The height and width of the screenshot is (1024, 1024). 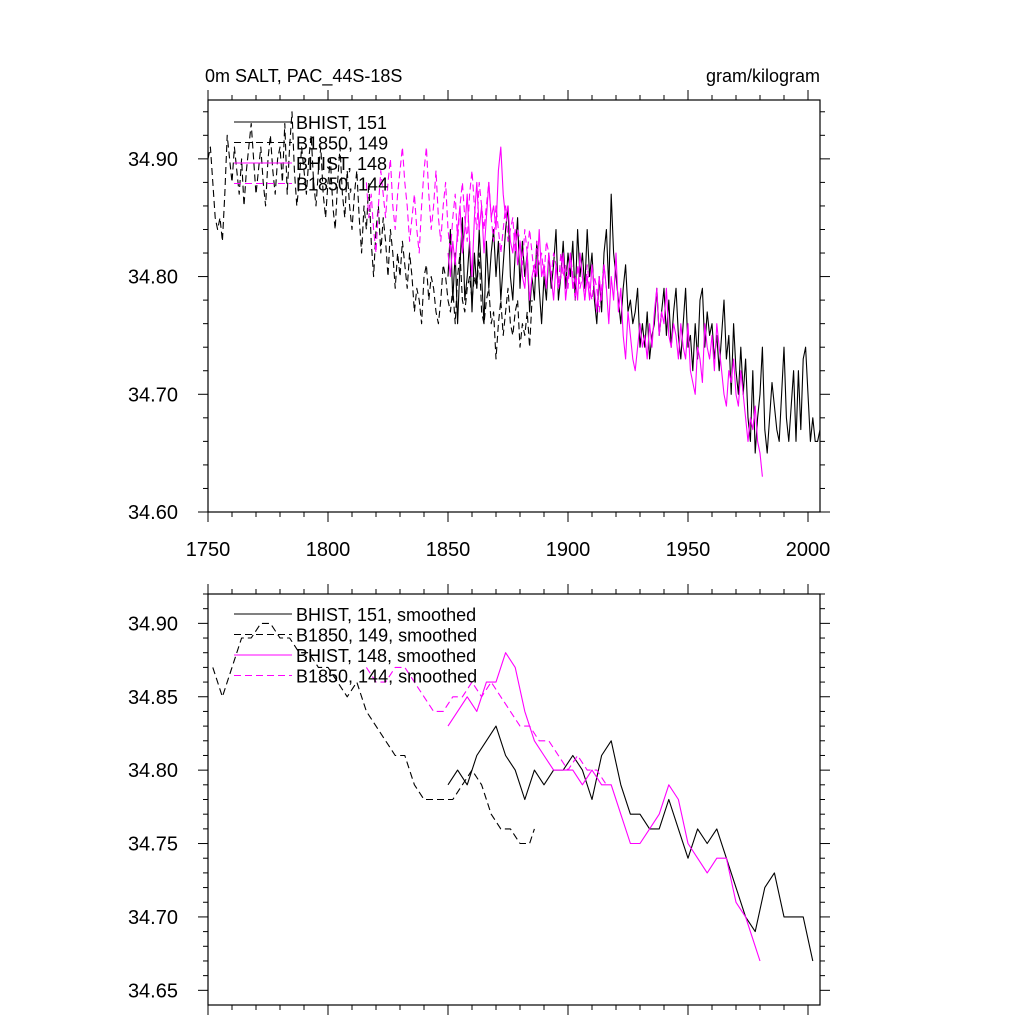 I want to click on x-tick-label: 1750, so click(x=208, y=550).